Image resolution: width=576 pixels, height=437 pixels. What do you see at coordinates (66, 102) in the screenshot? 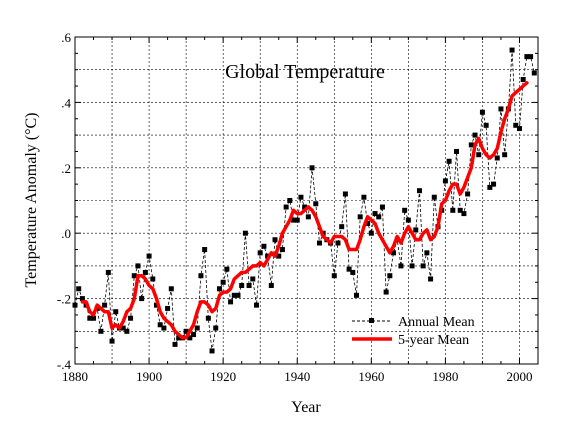
I see `y-tick-label: .4` at bounding box center [66, 102].